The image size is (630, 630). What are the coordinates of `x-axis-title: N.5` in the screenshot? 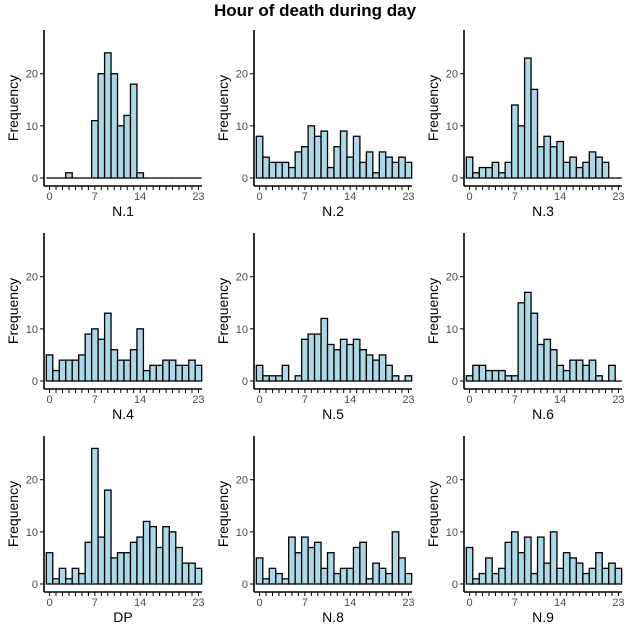 It's located at (333, 414).